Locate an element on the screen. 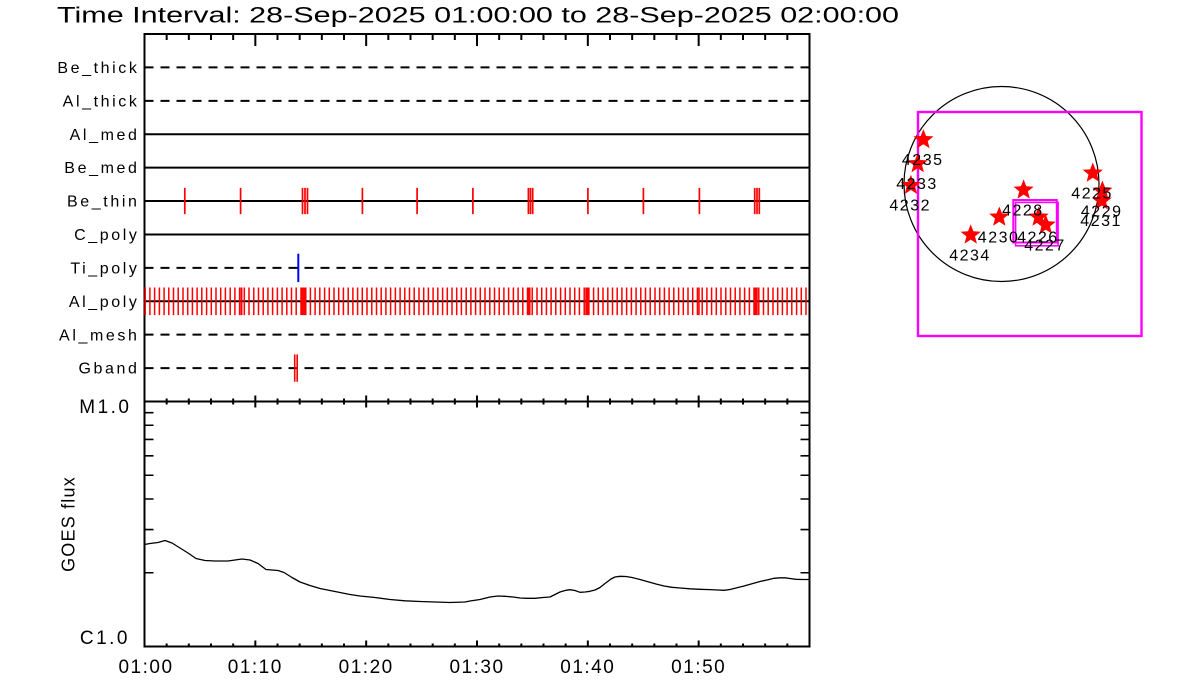 This screenshot has height=700, width=1200. svg-text: GOES flux is located at coordinates (69, 524).